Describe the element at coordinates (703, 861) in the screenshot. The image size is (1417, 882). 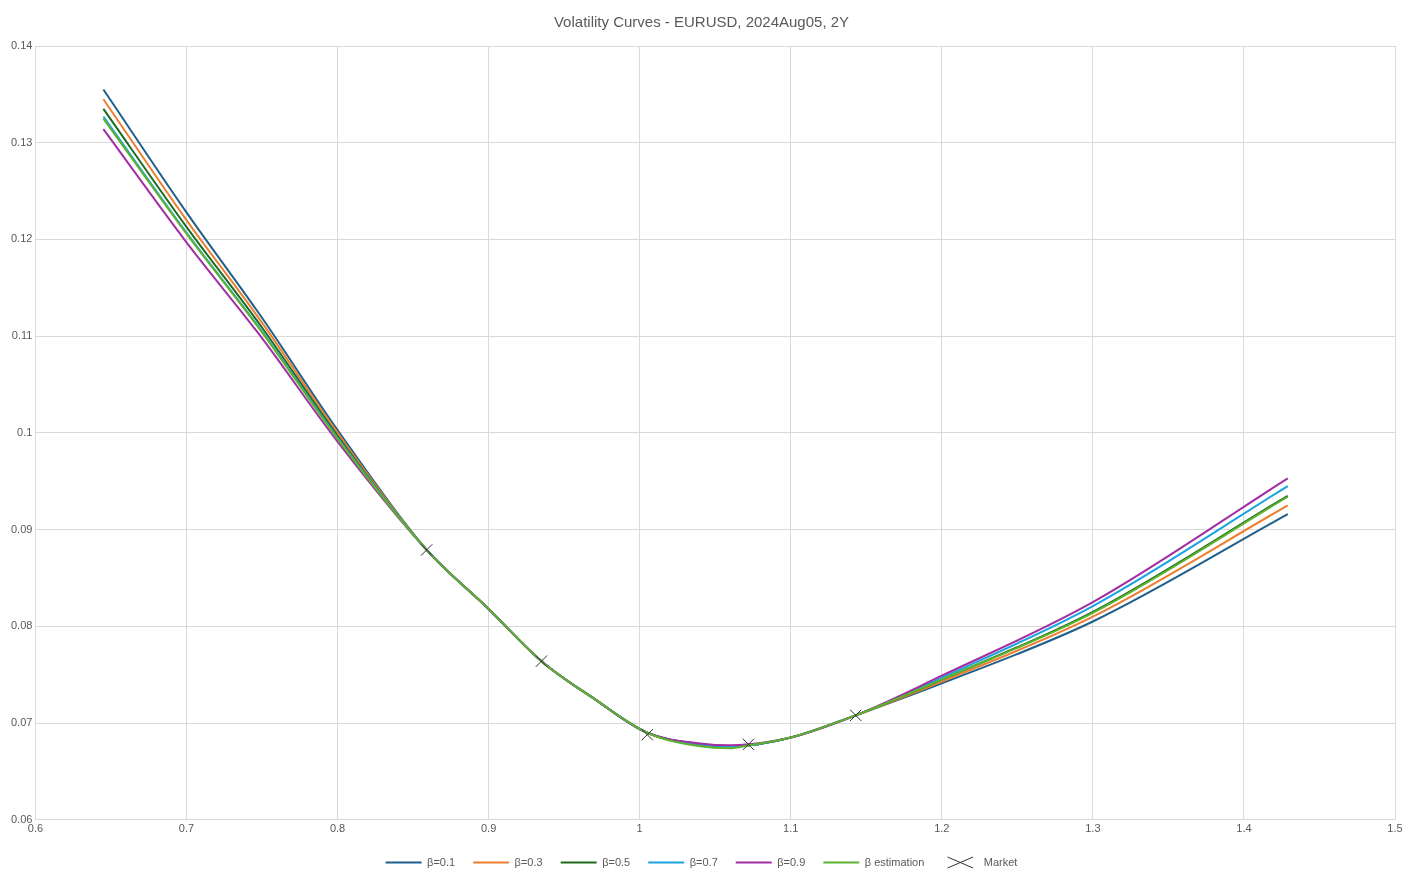
I see `legend-label: β=0.7` at that location.